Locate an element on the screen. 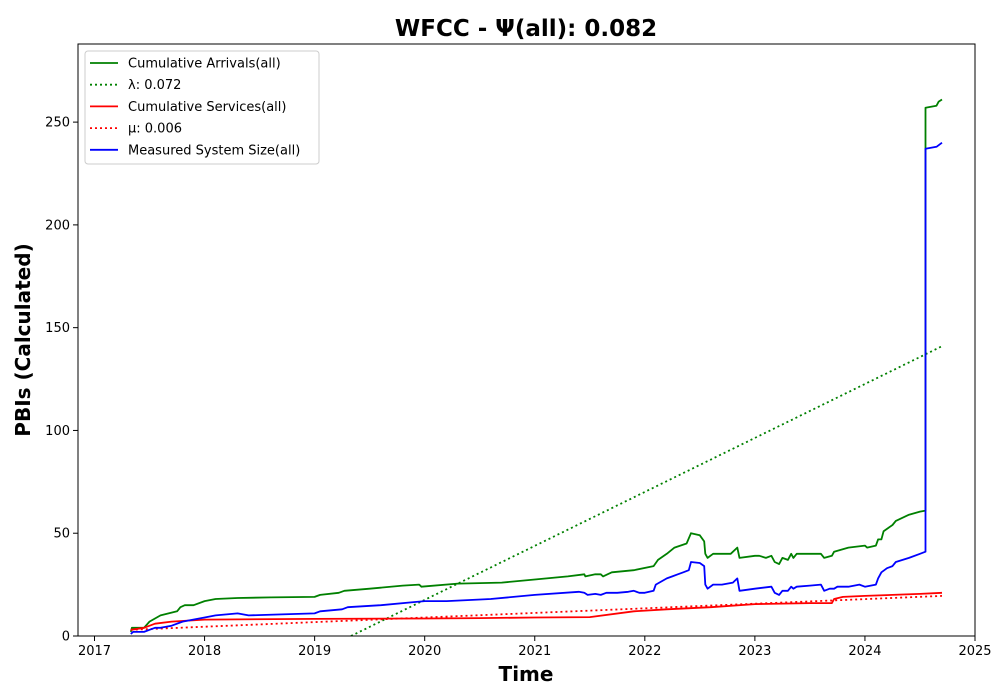  x-tick-label: 2017 is located at coordinates (94, 651).